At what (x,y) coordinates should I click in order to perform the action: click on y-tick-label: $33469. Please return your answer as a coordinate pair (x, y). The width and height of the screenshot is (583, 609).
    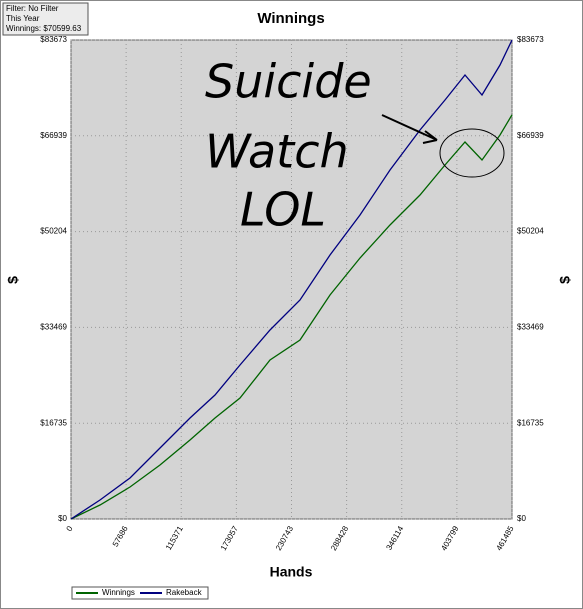
    Looking at the image, I should click on (53, 327).